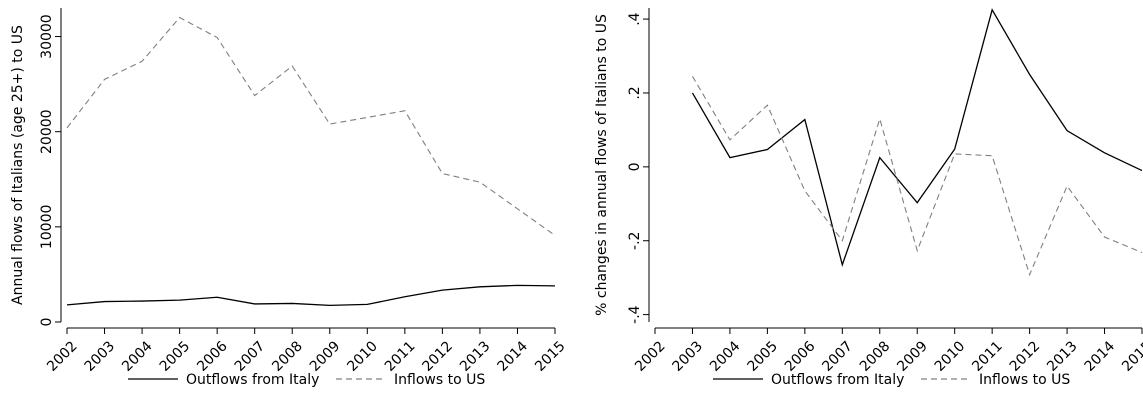 Image resolution: width=1143 pixels, height=398 pixels. What do you see at coordinates (439, 380) in the screenshot?
I see `panel1-legend-label-inflows: Inflows to US` at bounding box center [439, 380].